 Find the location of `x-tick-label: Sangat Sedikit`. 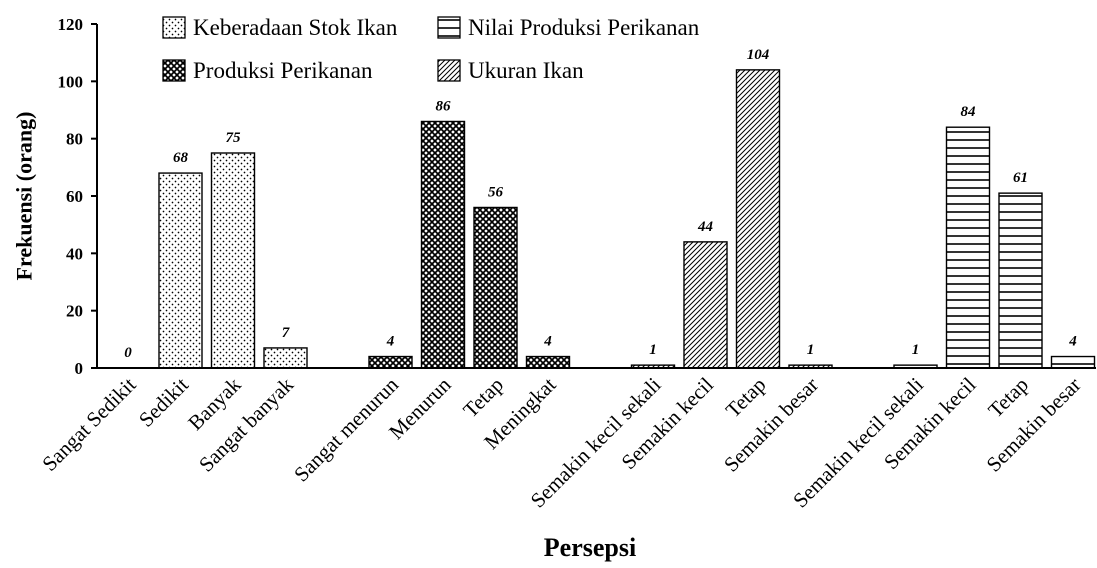

x-tick-label: Sangat Sedikit is located at coordinates (88, 423).